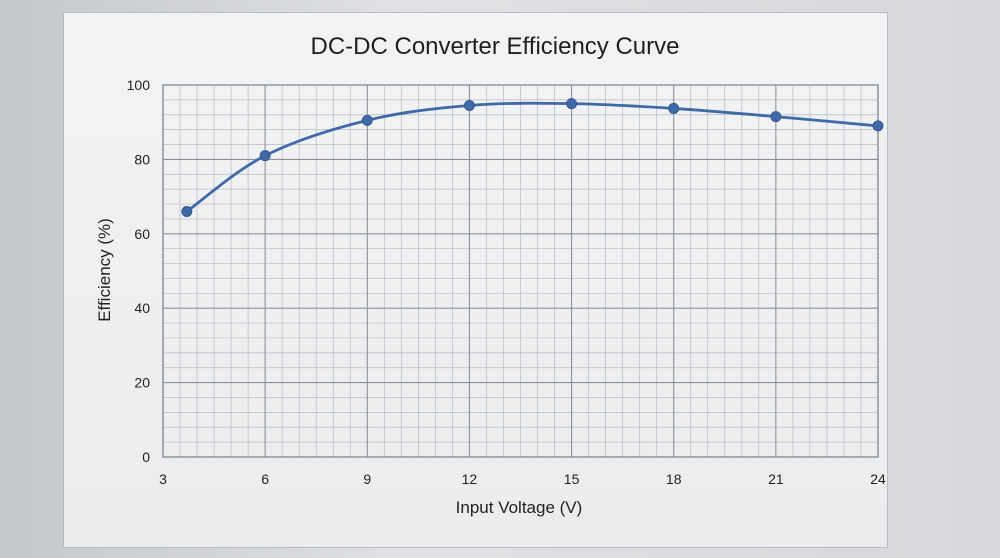 The width and height of the screenshot is (1000, 558). I want to click on x-tick-label: 3, so click(163, 479).